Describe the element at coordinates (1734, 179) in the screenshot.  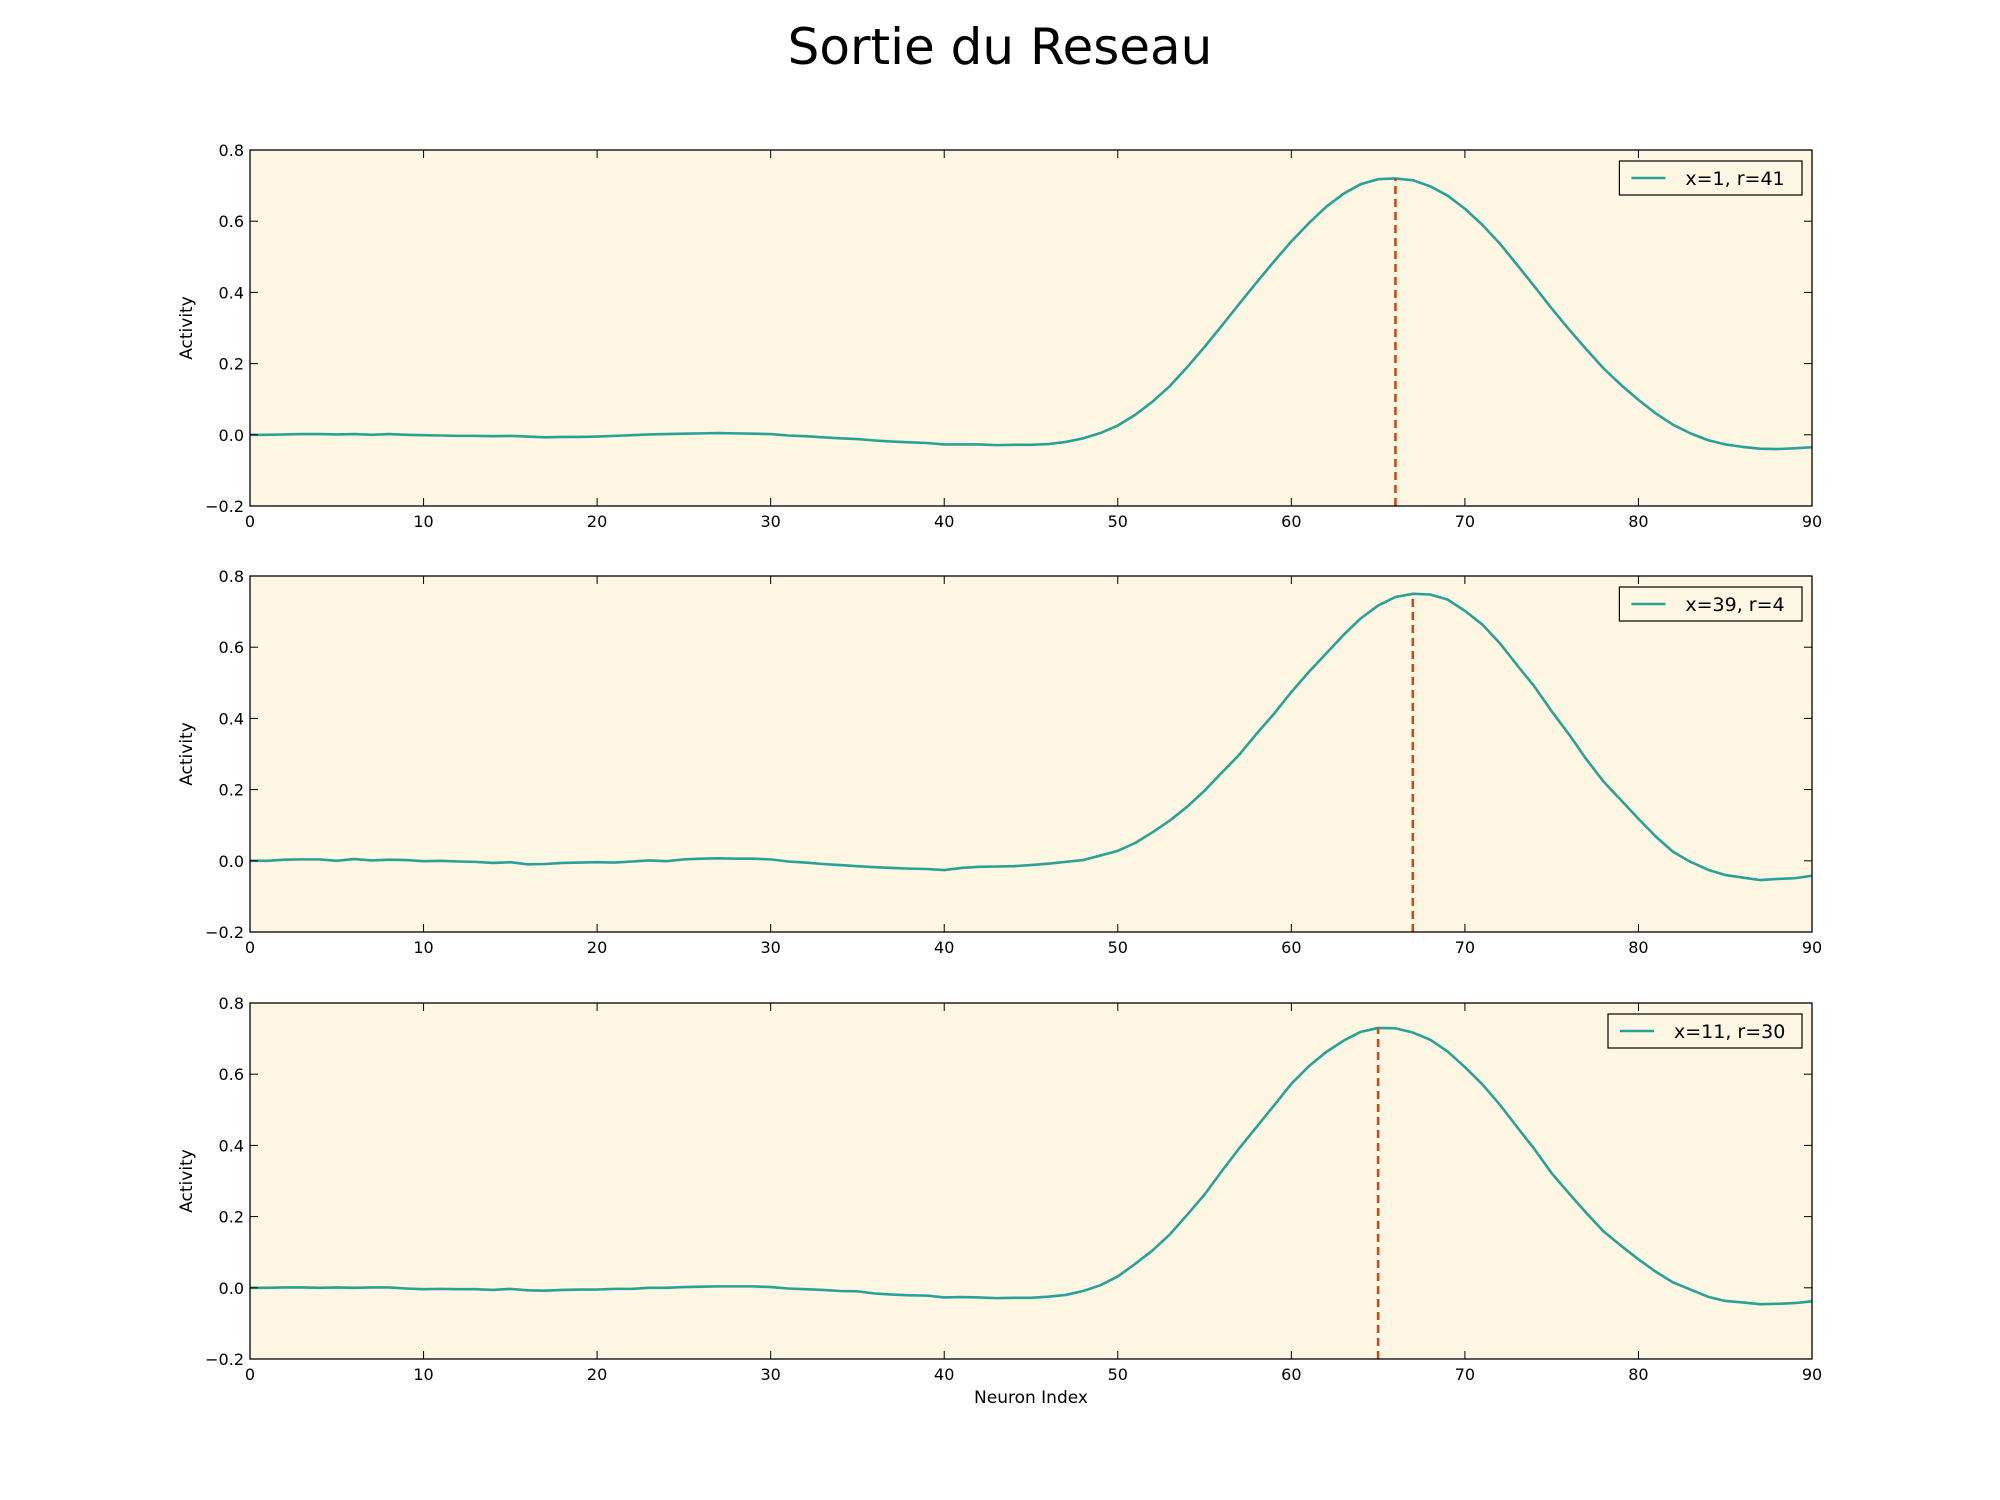
I see `legend-label: x=1, r=41` at that location.